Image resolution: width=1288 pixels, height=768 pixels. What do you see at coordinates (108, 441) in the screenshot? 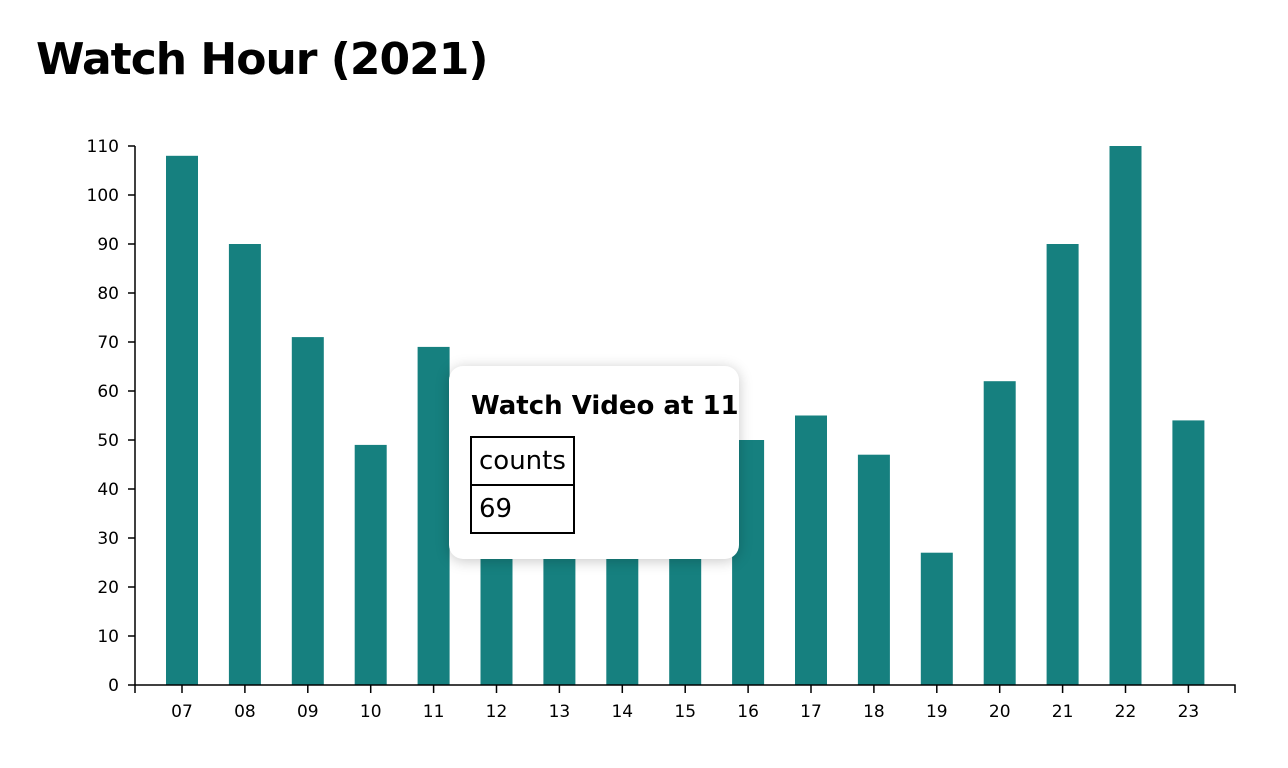
I see `y-tick-label-50: 50` at bounding box center [108, 441].